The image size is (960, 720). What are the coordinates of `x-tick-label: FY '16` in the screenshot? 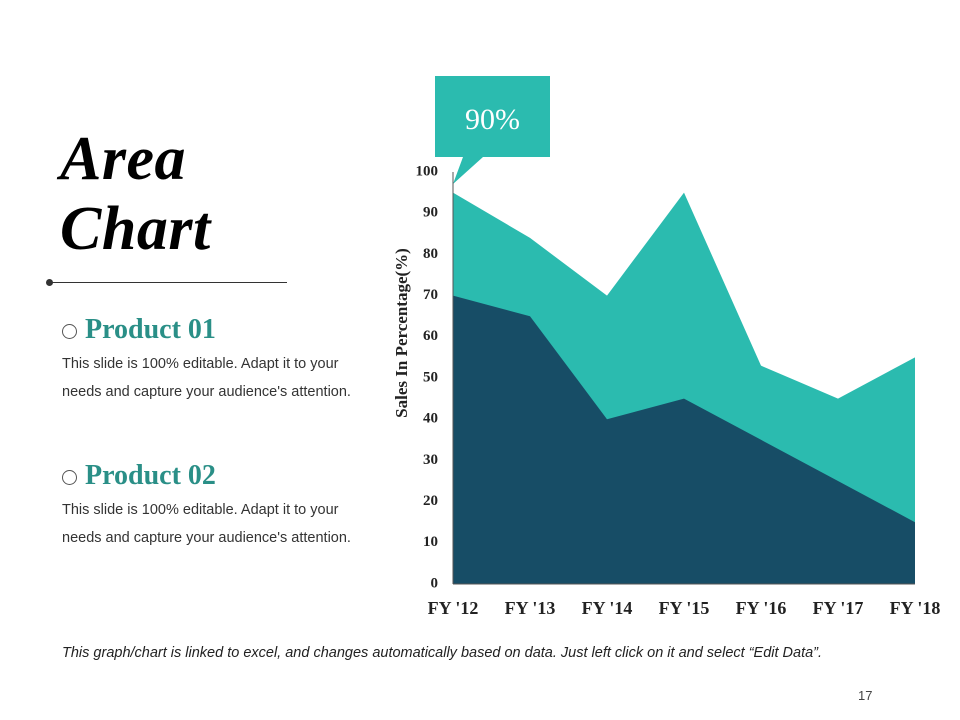 It's located at (761, 608).